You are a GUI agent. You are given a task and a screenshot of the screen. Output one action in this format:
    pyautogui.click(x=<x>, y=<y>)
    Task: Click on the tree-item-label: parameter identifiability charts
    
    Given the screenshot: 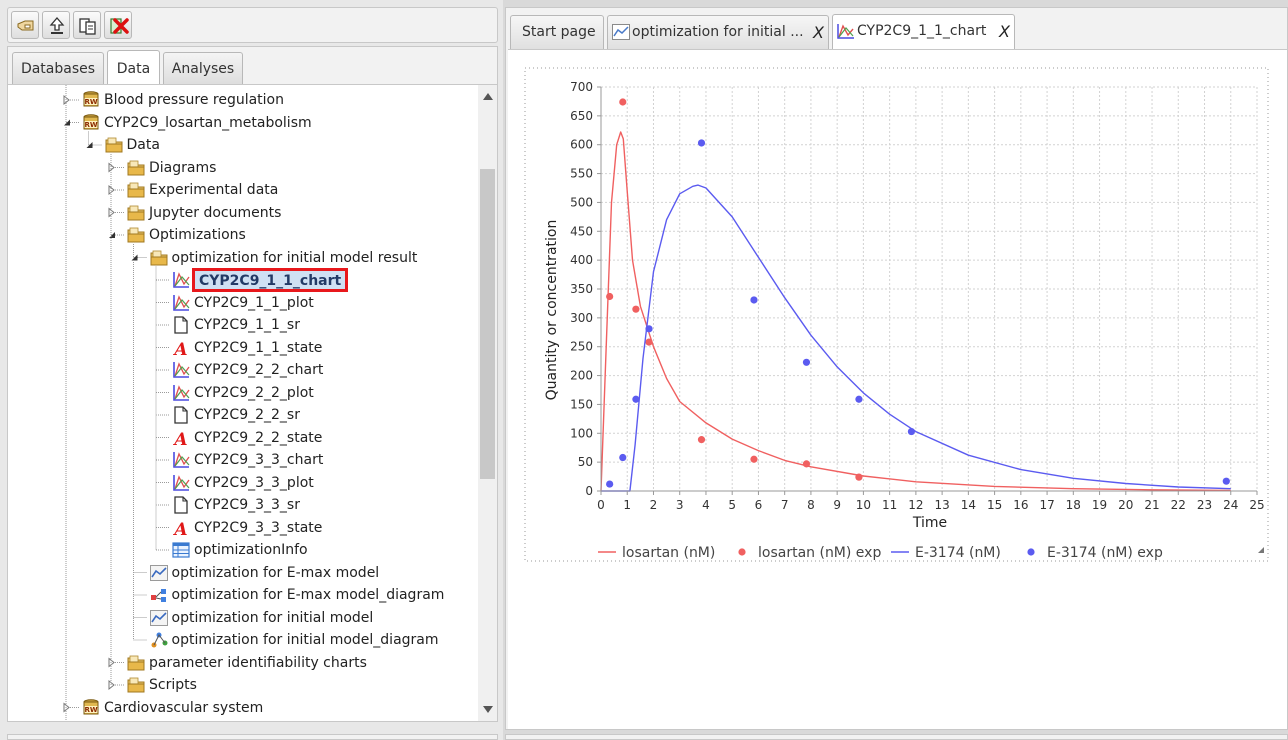 What is the action you would take?
    pyautogui.click(x=258, y=662)
    